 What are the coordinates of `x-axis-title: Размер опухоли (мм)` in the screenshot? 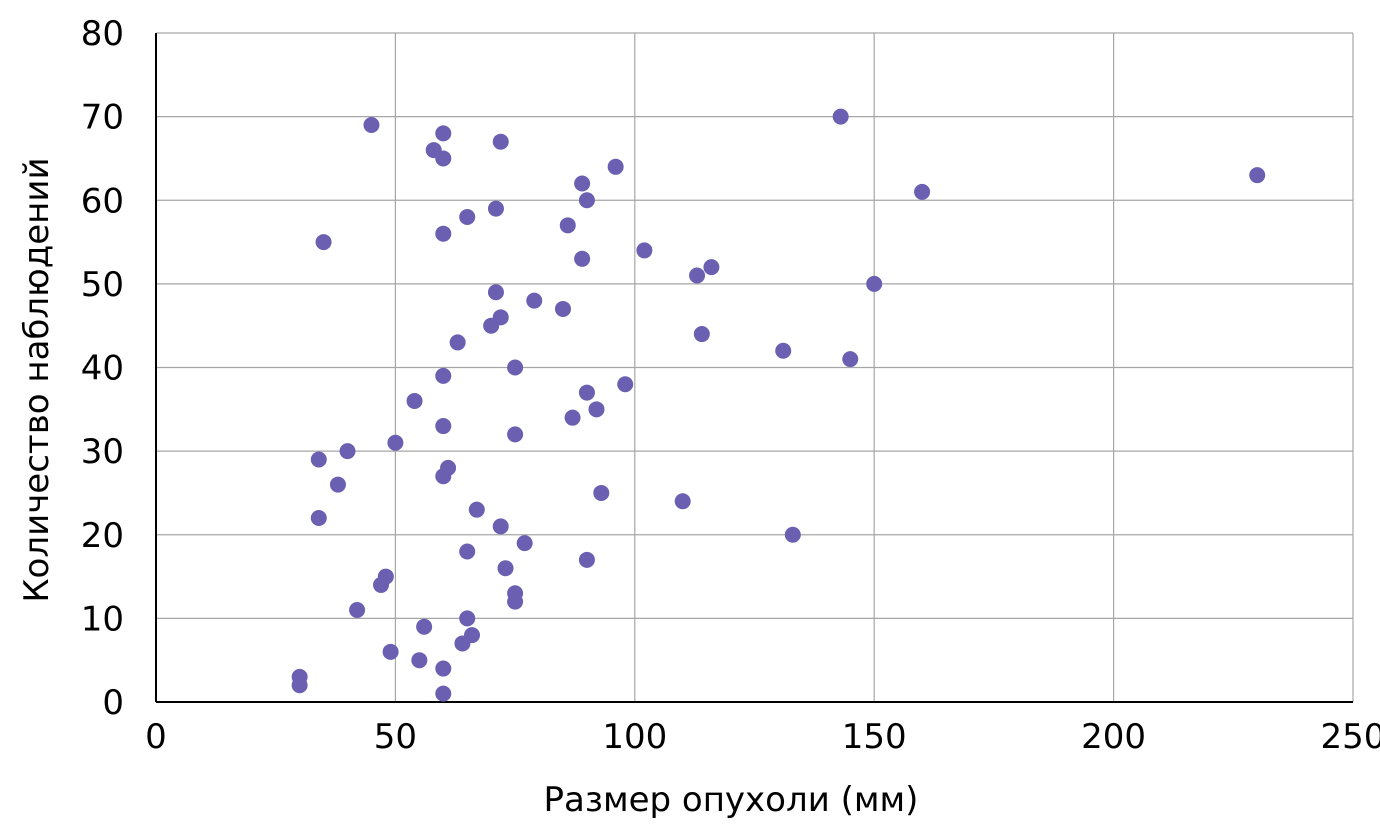 It's located at (731, 800).